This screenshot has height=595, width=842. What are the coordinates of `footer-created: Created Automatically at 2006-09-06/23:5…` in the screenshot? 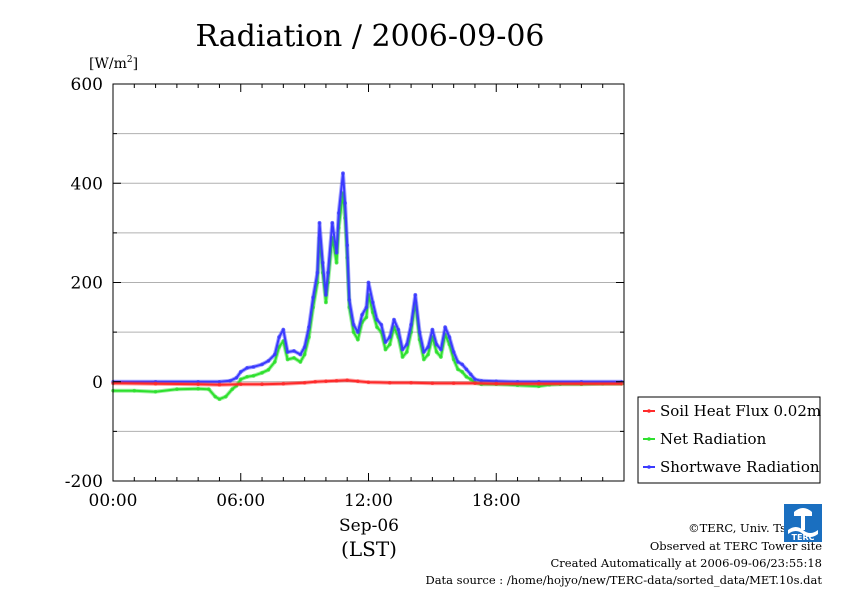 It's located at (687, 563).